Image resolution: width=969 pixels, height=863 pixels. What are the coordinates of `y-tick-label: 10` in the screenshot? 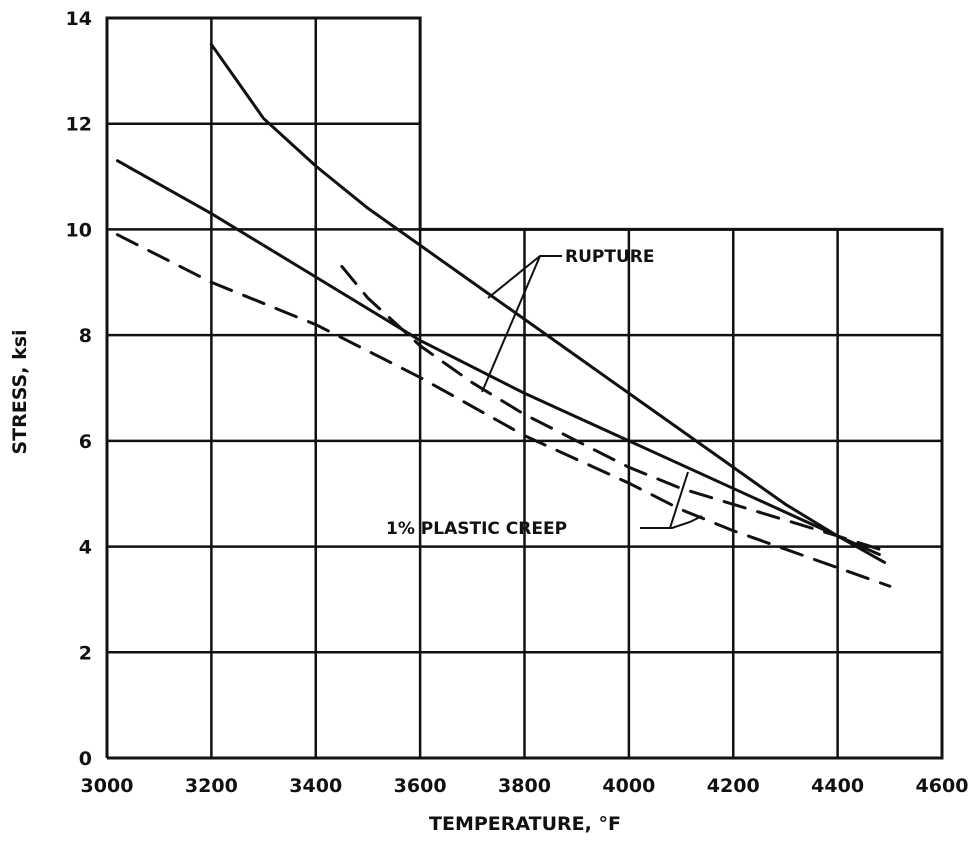 It's located at (79, 230).